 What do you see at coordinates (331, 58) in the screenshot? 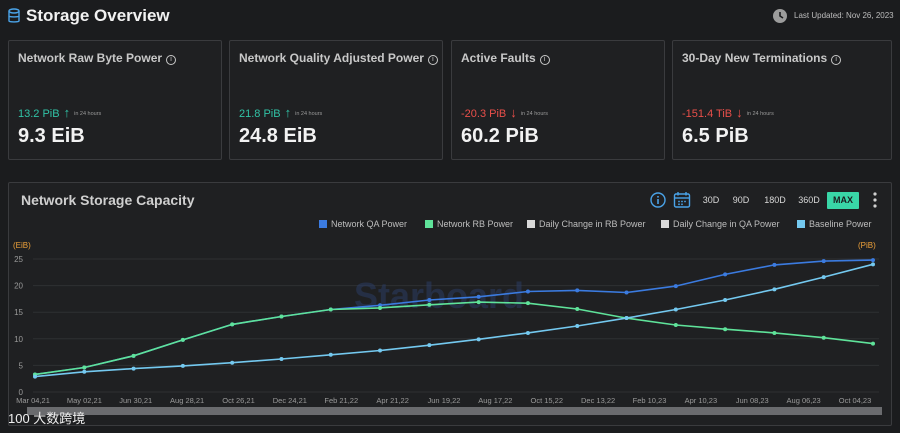
I see `card-title: Network Quality Adjusted Power` at bounding box center [331, 58].